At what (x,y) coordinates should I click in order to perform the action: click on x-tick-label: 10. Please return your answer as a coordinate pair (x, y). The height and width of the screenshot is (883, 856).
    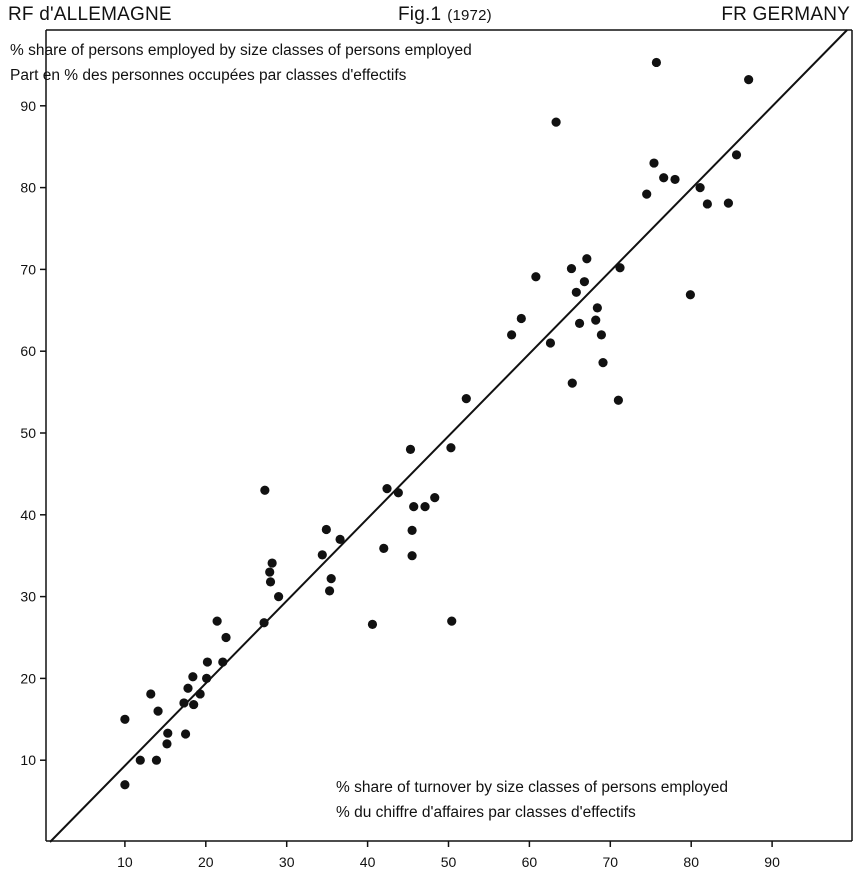
    Looking at the image, I should click on (125, 862).